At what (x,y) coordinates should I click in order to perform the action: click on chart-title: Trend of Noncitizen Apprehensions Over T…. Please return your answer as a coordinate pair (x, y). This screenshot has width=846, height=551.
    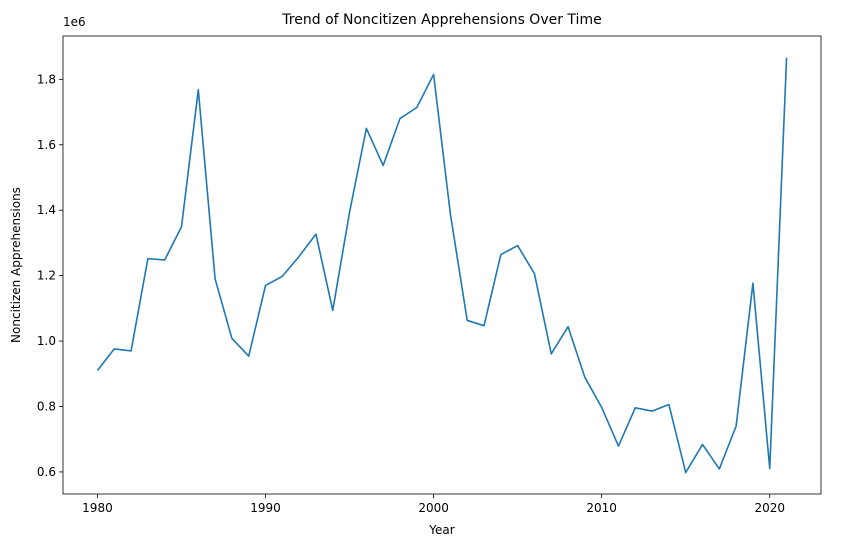
    Looking at the image, I should click on (441, 20).